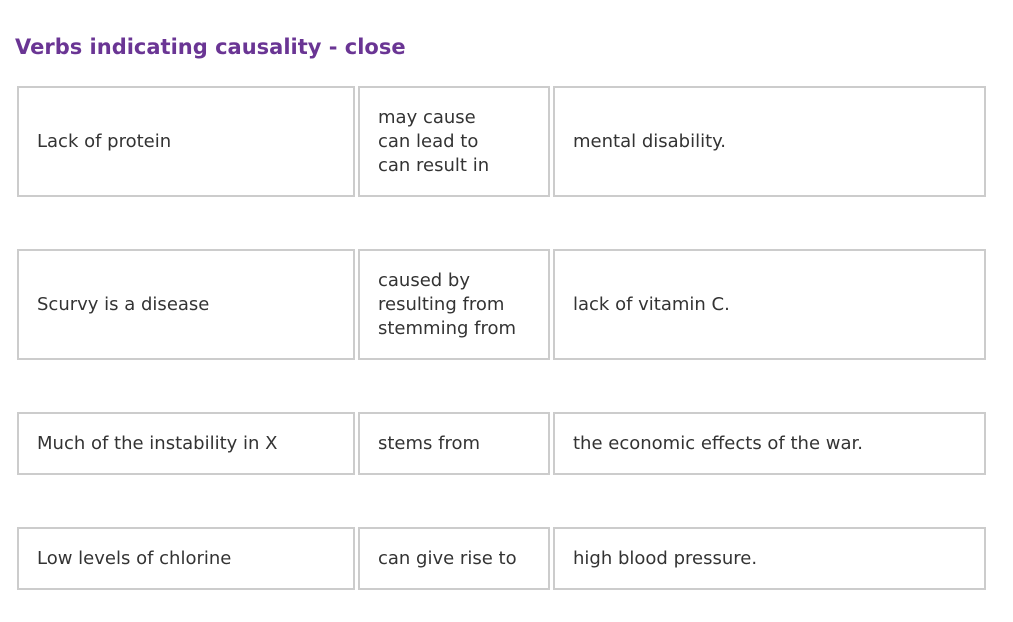 This screenshot has height=622, width=1013. I want to click on verb-option: resulting from, so click(441, 304).